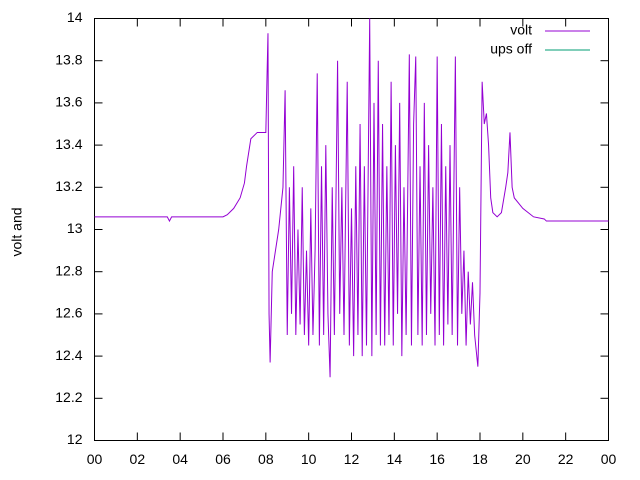 The width and height of the screenshot is (640, 480). Describe the element at coordinates (68, 397) in the screenshot. I see `y-tick-label: 12.2` at that location.